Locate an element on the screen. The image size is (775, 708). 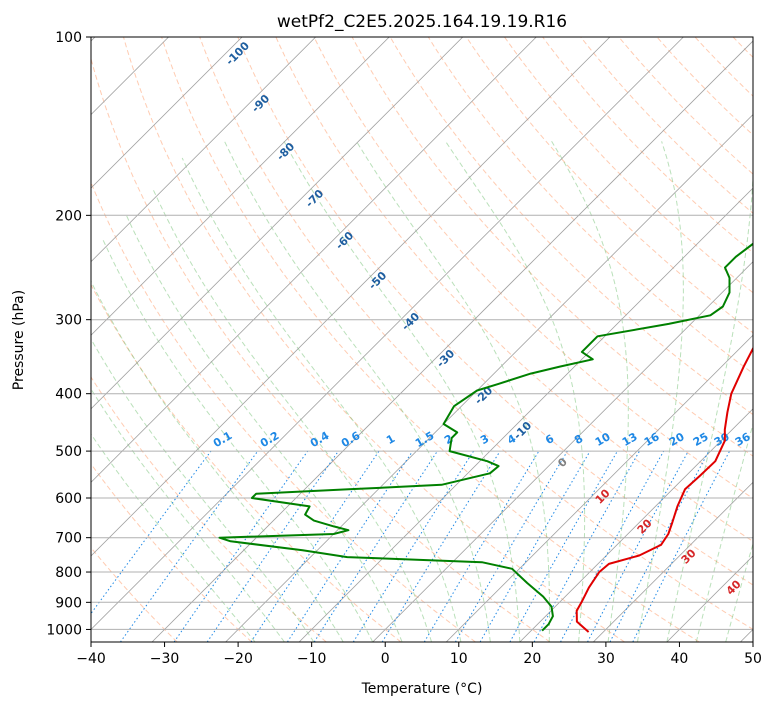
x-tick-label: −20 is located at coordinates (238, 659).